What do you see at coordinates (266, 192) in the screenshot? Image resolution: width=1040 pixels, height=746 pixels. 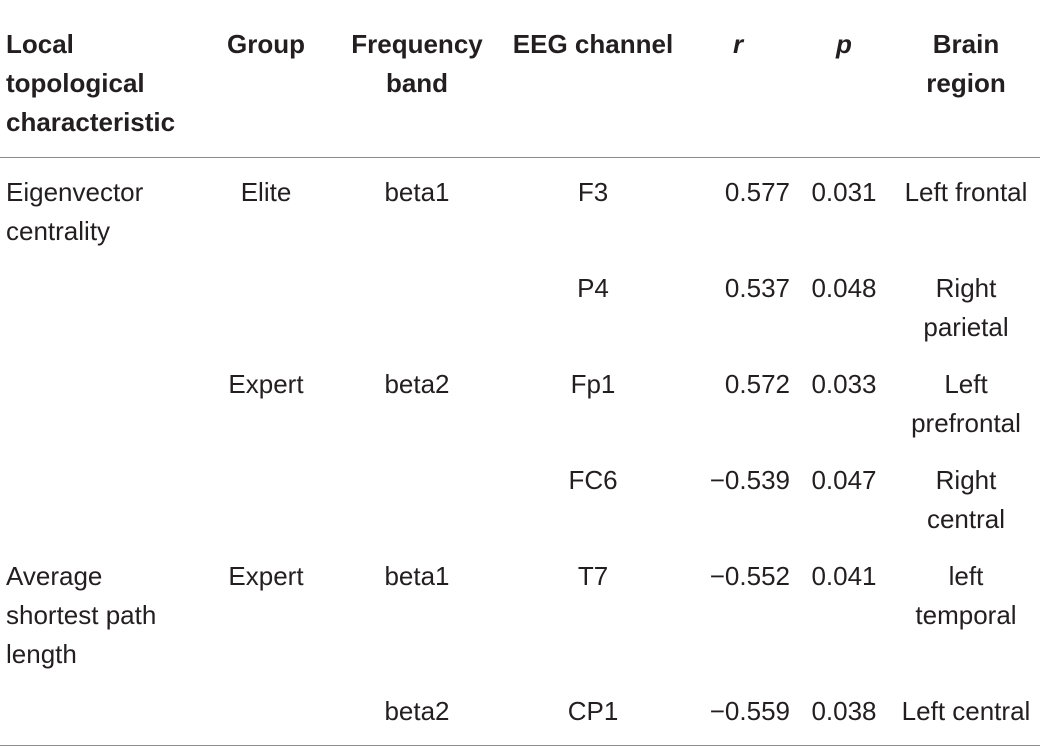 I see `cell-group: Elite` at bounding box center [266, 192].